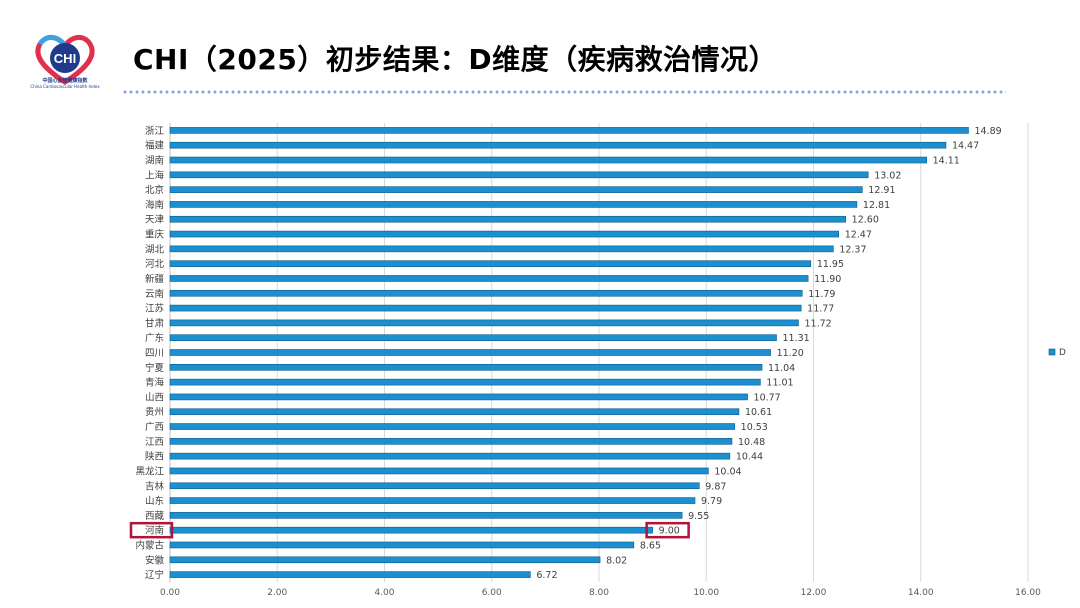 The width and height of the screenshot is (1080, 608). I want to click on data-label: 14.11, so click(946, 161).